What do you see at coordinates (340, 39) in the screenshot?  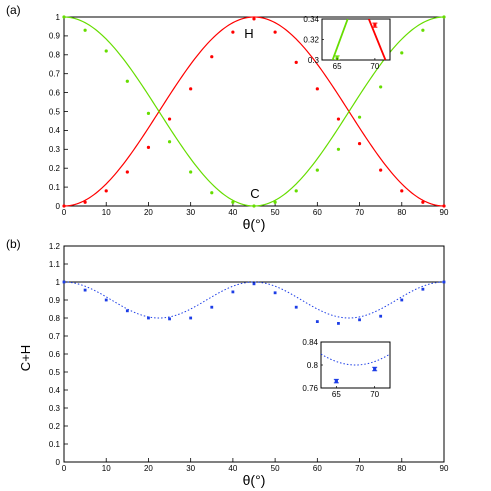 I see `inset-a-c-line` at bounding box center [340, 39].